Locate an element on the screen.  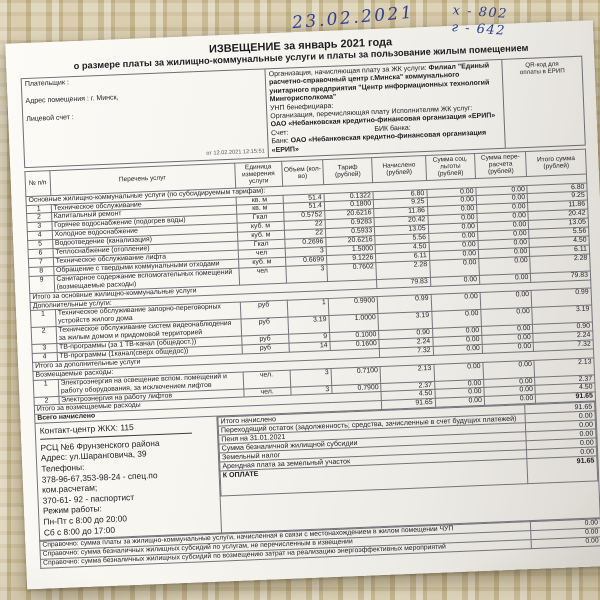
org-bank-label: Банк: is located at coordinates (280, 141).